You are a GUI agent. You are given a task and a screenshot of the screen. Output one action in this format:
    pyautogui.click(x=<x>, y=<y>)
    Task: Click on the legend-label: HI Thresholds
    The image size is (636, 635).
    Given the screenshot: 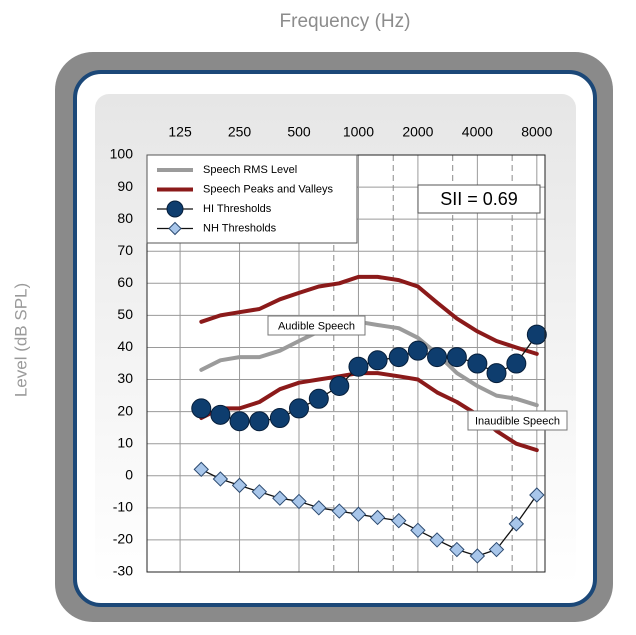 What is the action you would take?
    pyautogui.click(x=237, y=209)
    